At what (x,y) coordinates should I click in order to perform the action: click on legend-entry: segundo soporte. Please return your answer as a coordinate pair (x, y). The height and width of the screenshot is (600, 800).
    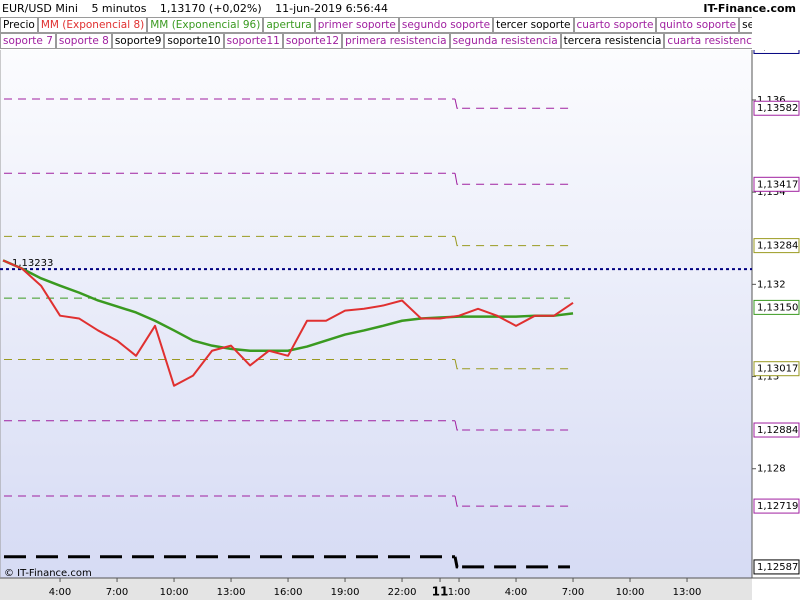
    Looking at the image, I should click on (446, 25).